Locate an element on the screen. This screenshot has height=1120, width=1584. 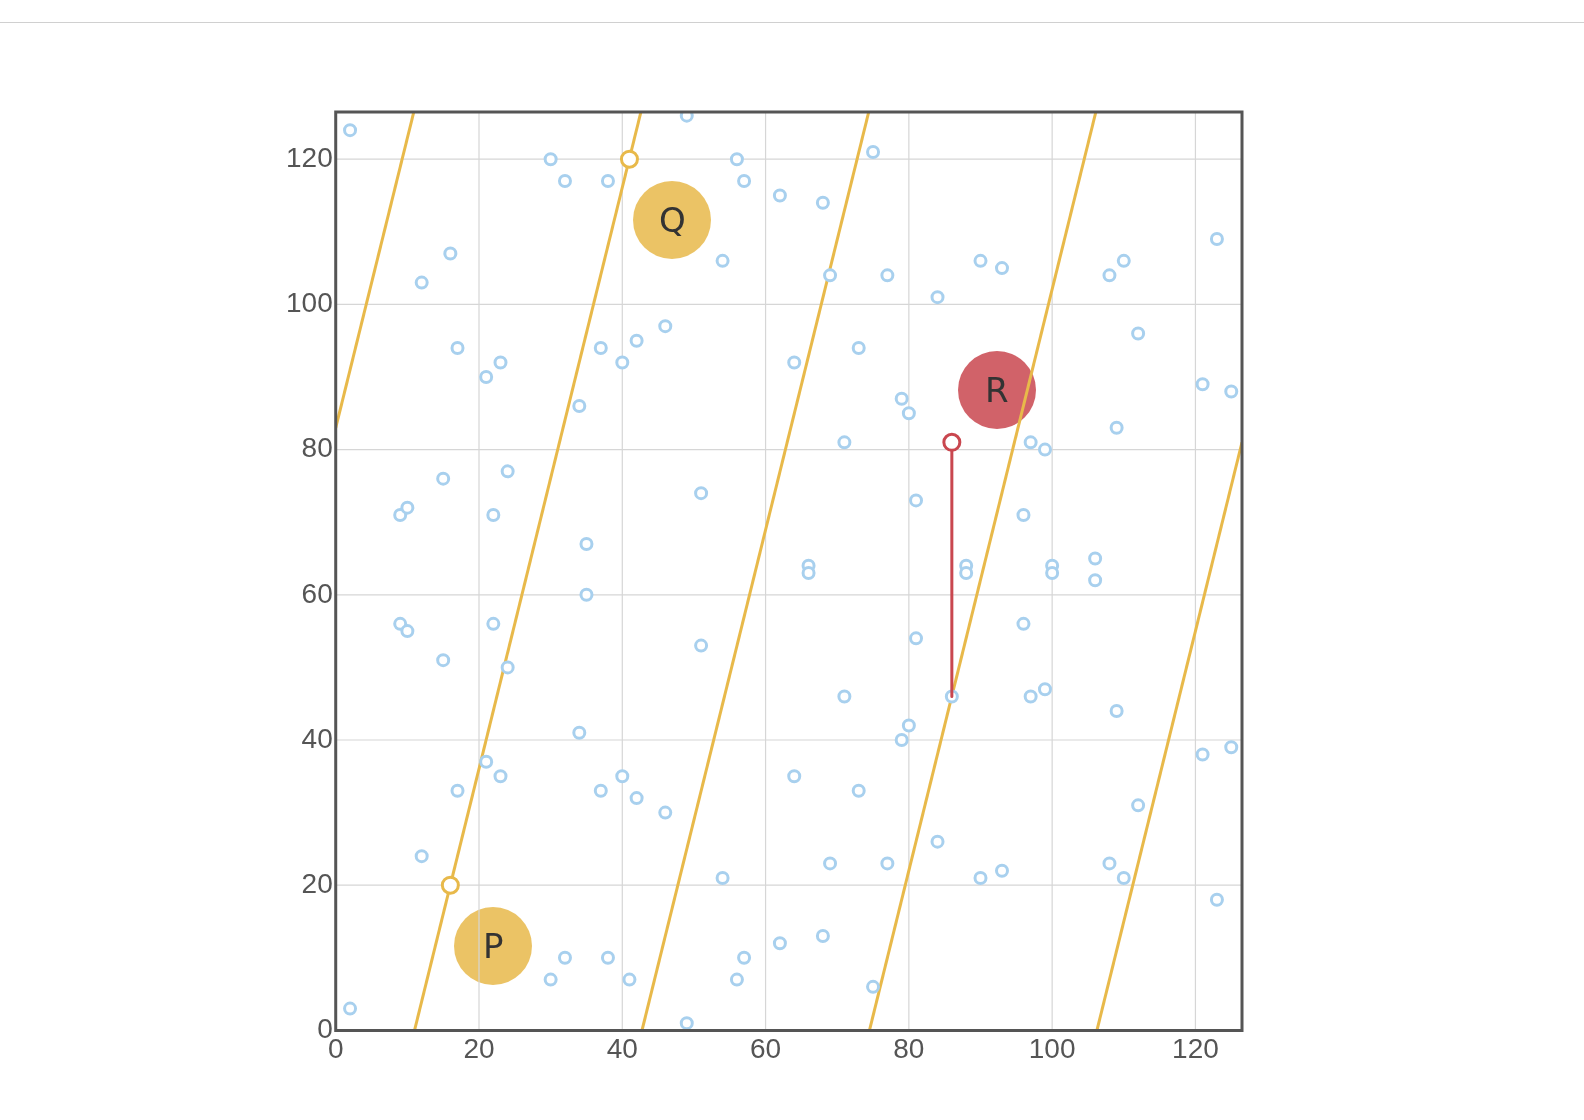
annotation: Q is located at coordinates (672, 220).